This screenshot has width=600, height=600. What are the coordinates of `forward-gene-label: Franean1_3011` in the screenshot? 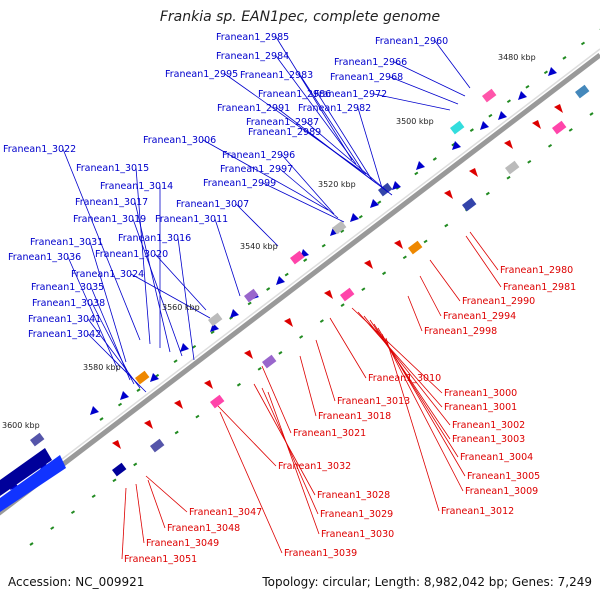 It's located at (191, 219).